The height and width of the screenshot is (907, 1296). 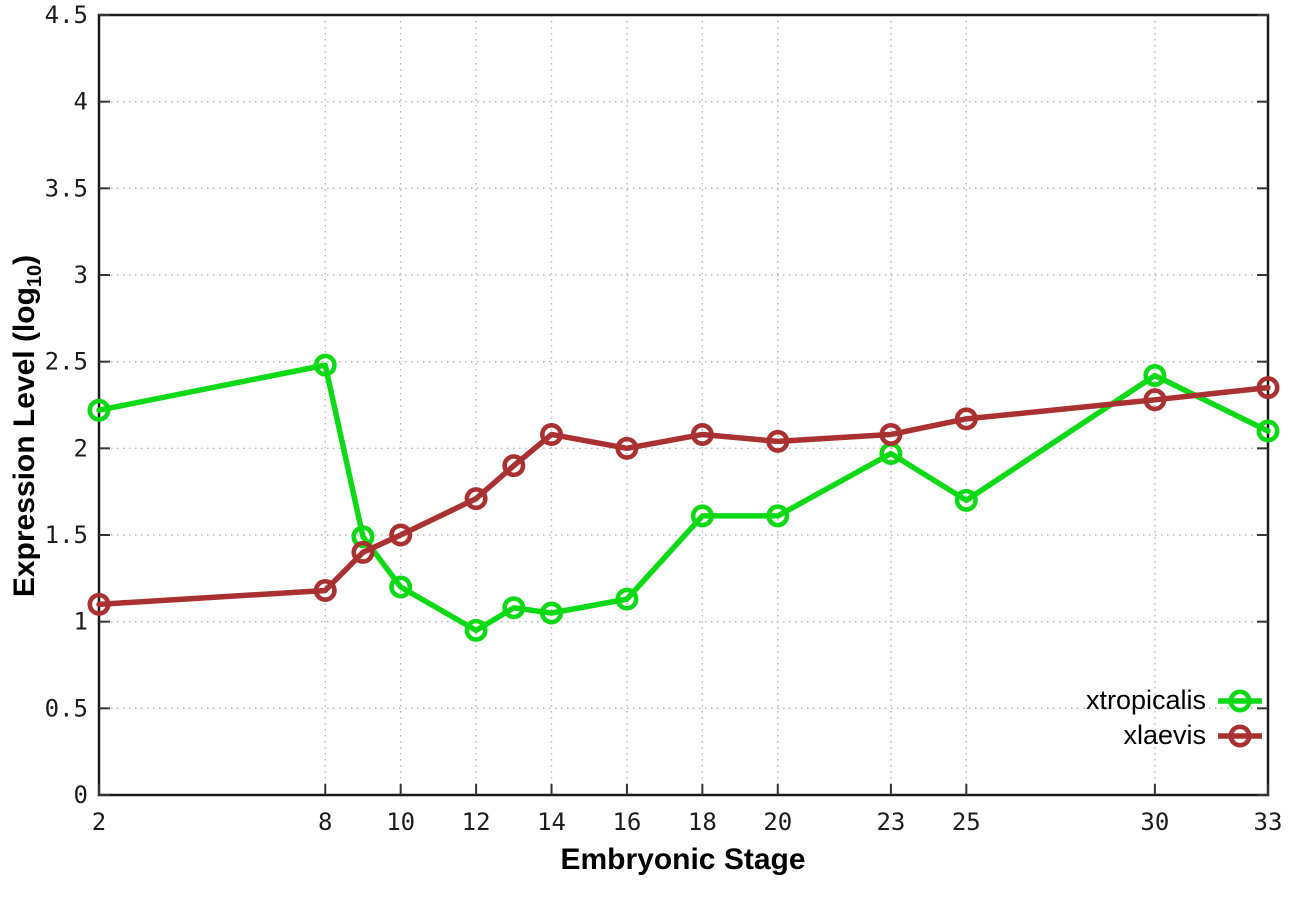 What do you see at coordinates (66, 535) in the screenshot?
I see `y-tick-label: 1.5` at bounding box center [66, 535].